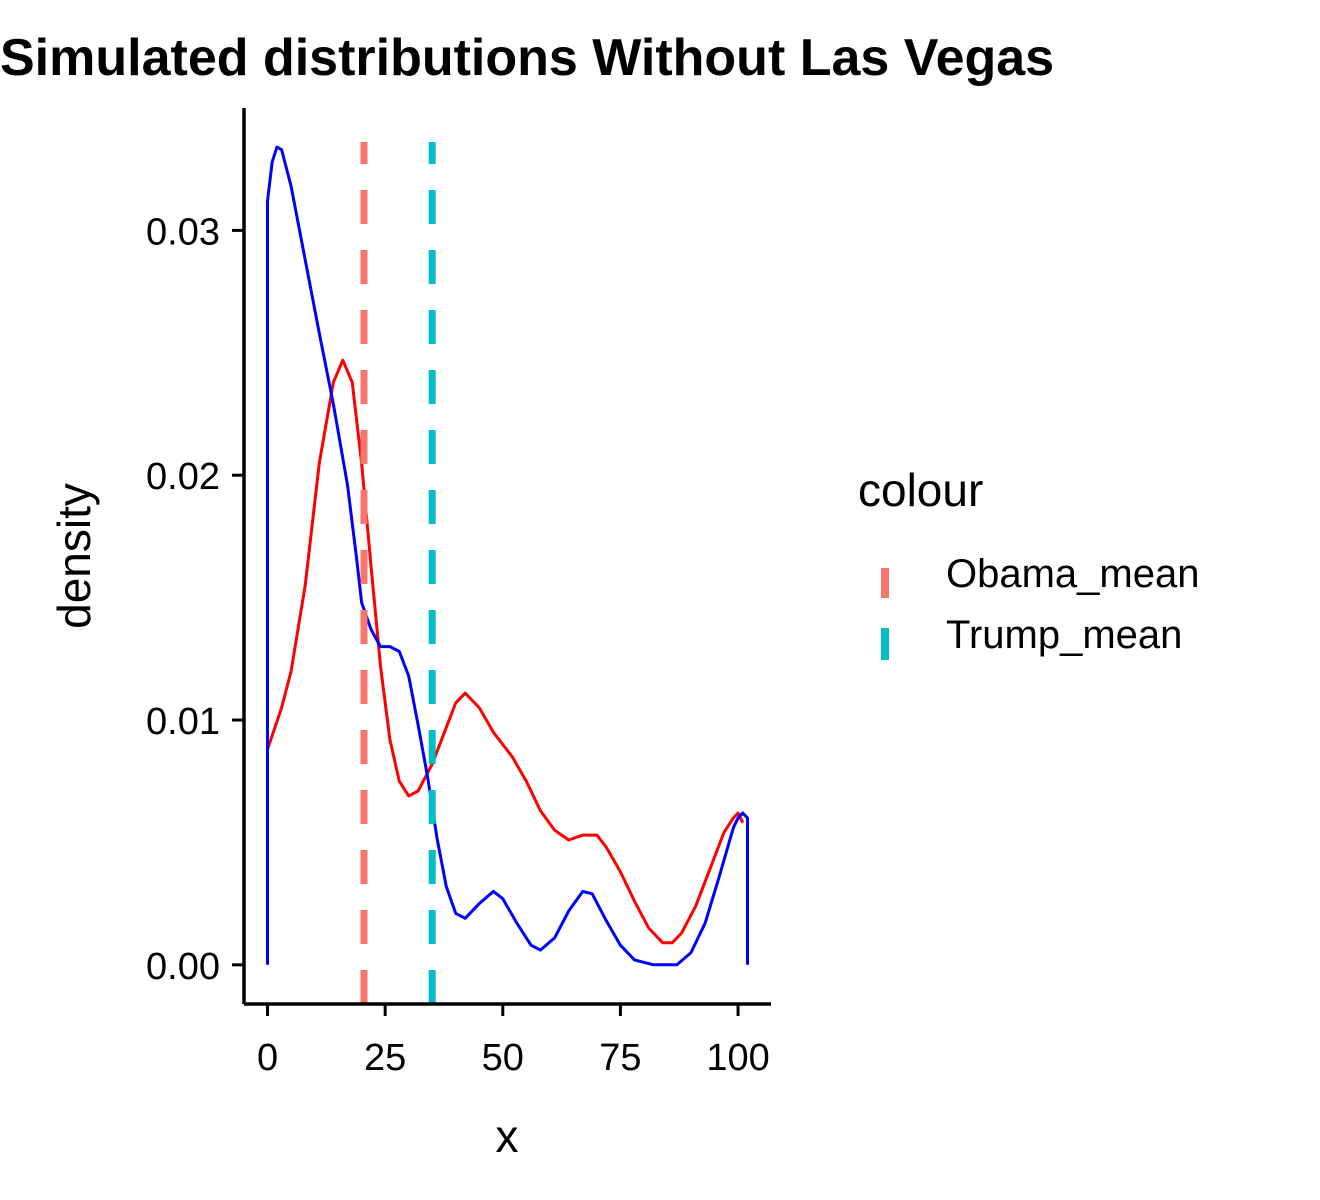 This screenshot has width=1320, height=1200. What do you see at coordinates (1064, 635) in the screenshot?
I see `legend-label-trump: Trump_mean` at bounding box center [1064, 635].